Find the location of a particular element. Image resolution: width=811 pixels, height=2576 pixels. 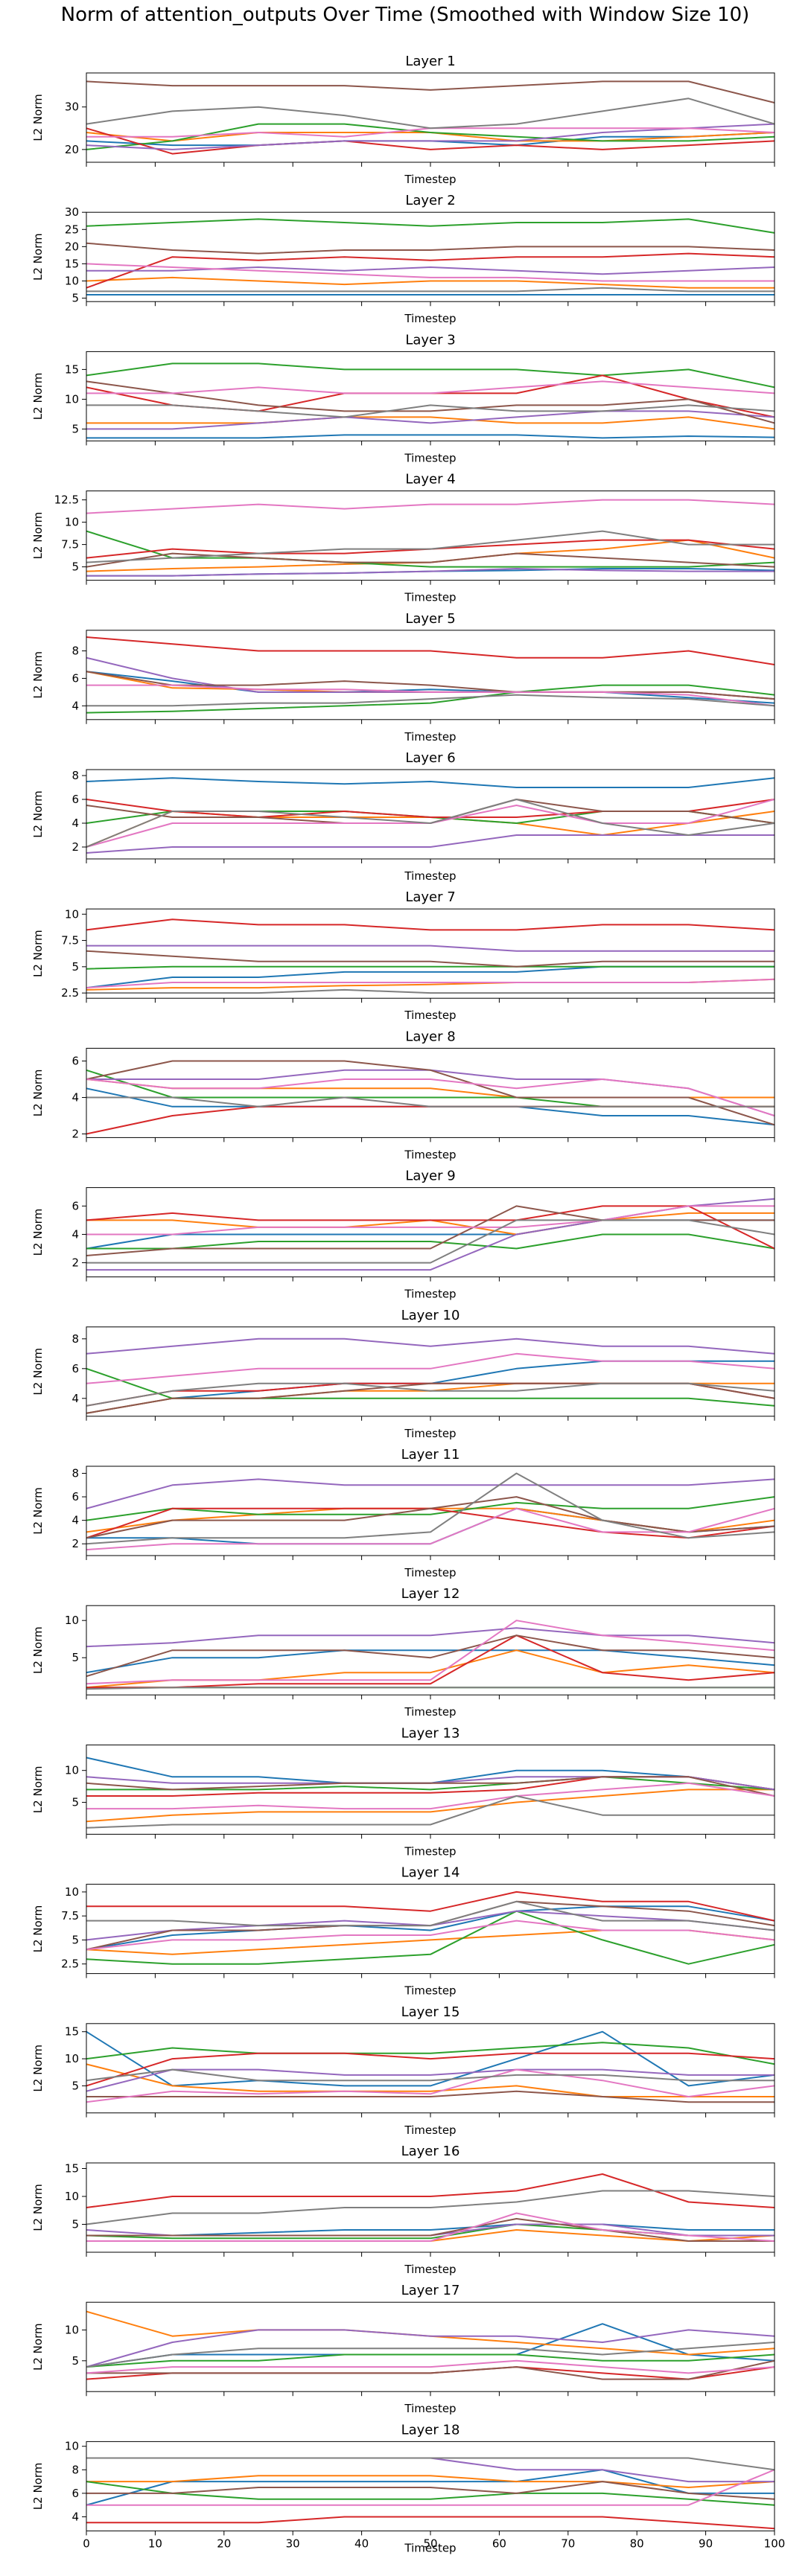

layer-10-panel: Layer 10 L2 Norm Timestep 4 6 8 is located at coordinates (403, 1374).